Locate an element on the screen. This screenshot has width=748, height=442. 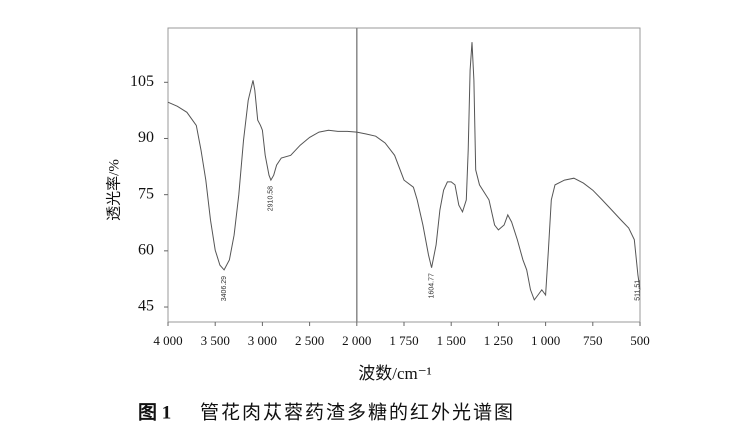
y-tick-label: 60 is located at coordinates (146, 250).